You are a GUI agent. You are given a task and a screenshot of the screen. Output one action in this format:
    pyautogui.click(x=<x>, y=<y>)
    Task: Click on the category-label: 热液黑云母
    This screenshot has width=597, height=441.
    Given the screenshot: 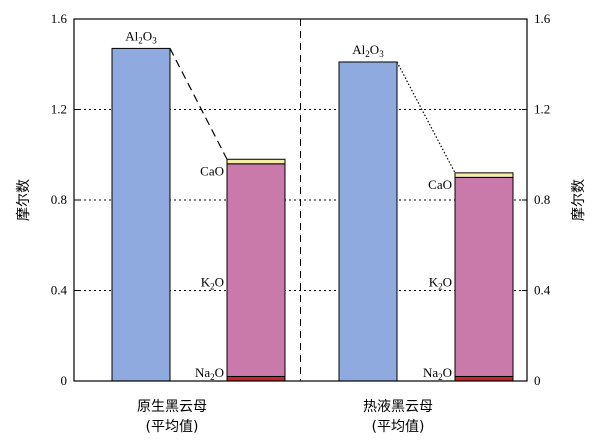 What is the action you would take?
    pyautogui.click(x=398, y=407)
    